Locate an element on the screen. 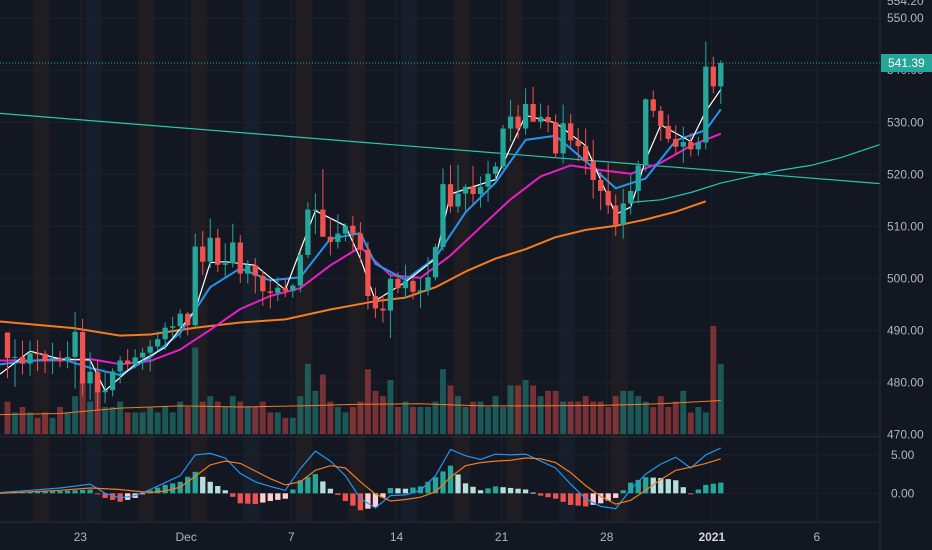 The width and height of the screenshot is (932, 550). macd-axis: 5.00 0.00 is located at coordinates (903, 474).